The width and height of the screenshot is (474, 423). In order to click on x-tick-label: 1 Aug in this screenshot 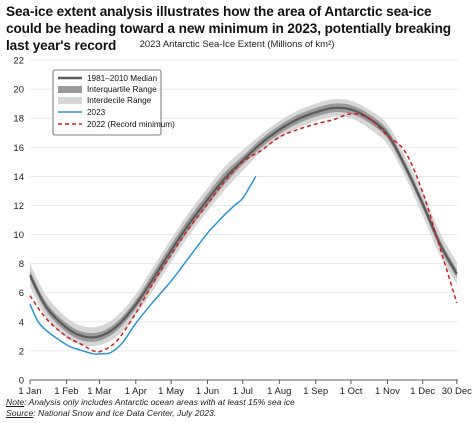, I will do `click(279, 391)`.